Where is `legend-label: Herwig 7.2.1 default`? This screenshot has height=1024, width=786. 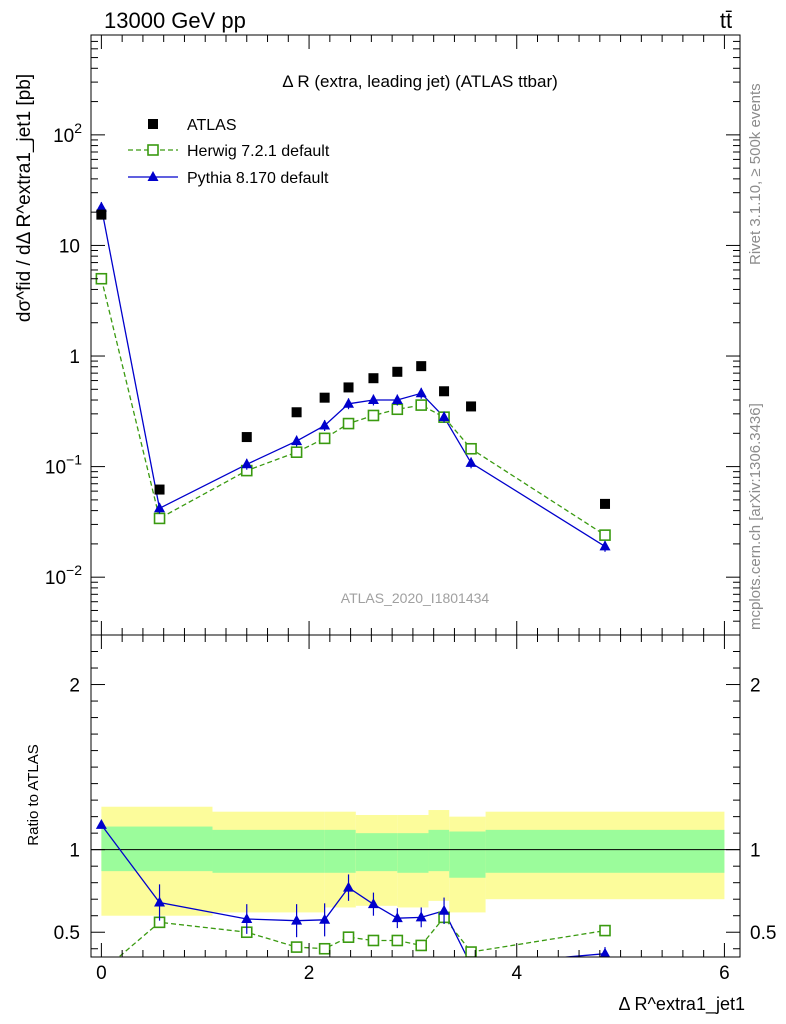 legend-label: Herwig 7.2.1 default is located at coordinates (258, 151).